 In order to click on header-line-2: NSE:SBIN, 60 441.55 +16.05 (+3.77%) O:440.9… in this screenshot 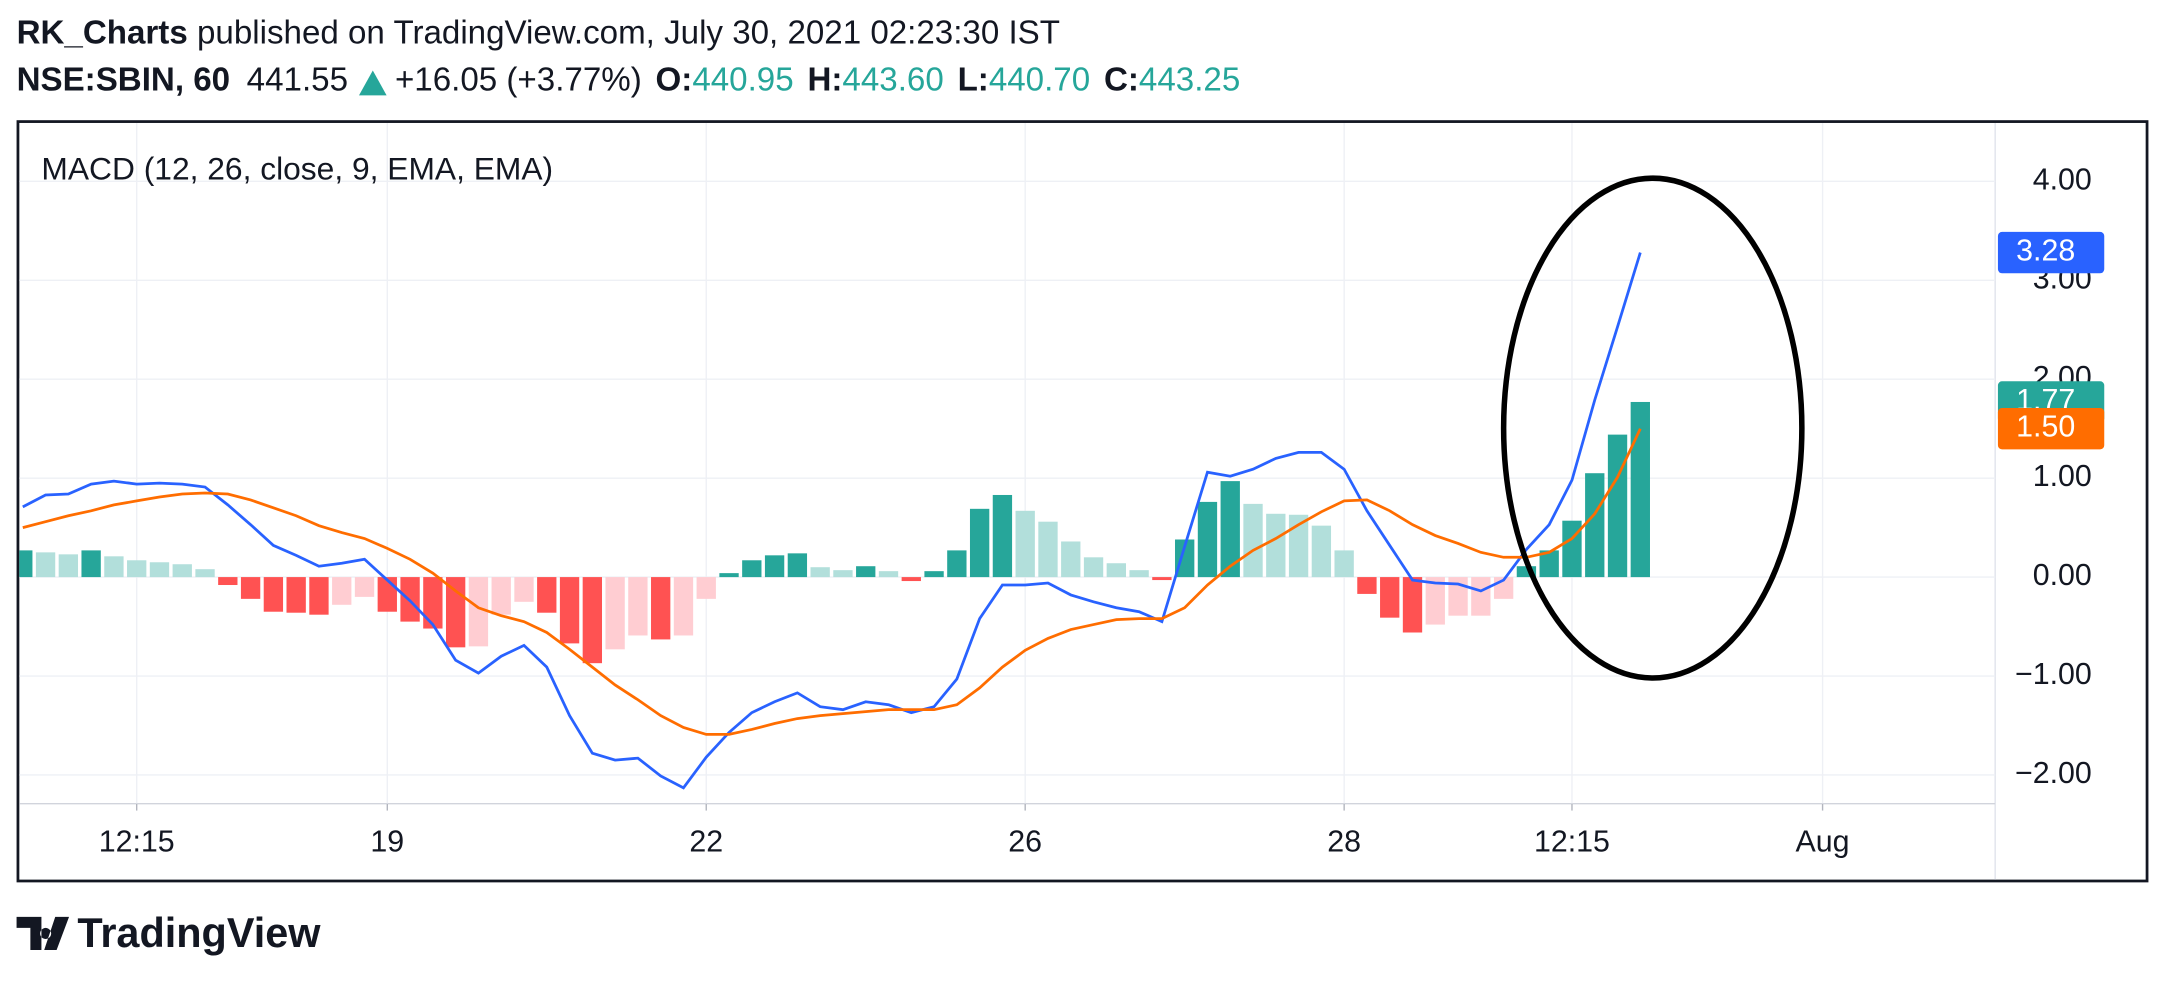, I will do `click(629, 79)`.